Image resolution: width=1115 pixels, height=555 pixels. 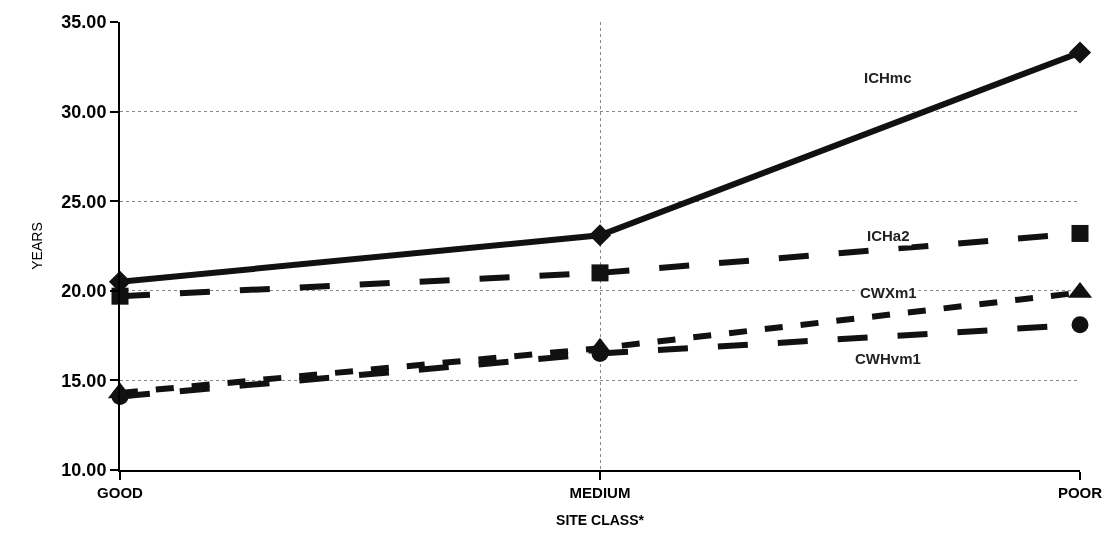 What do you see at coordinates (84, 22) in the screenshot?
I see `y-tick-label: 35.00` at bounding box center [84, 22].